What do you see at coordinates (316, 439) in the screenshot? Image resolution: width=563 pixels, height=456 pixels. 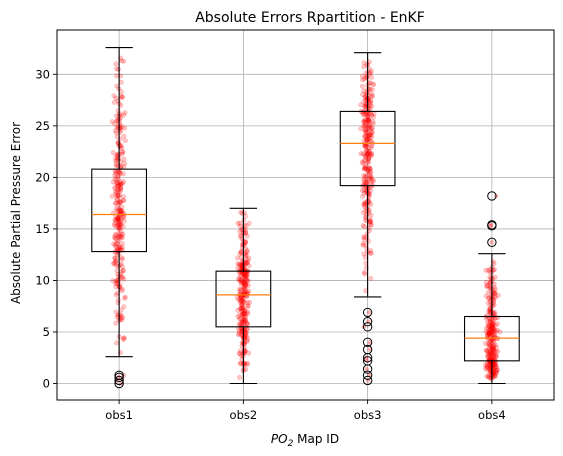 I see `x-axis-label-rest: Map ID` at bounding box center [316, 439].